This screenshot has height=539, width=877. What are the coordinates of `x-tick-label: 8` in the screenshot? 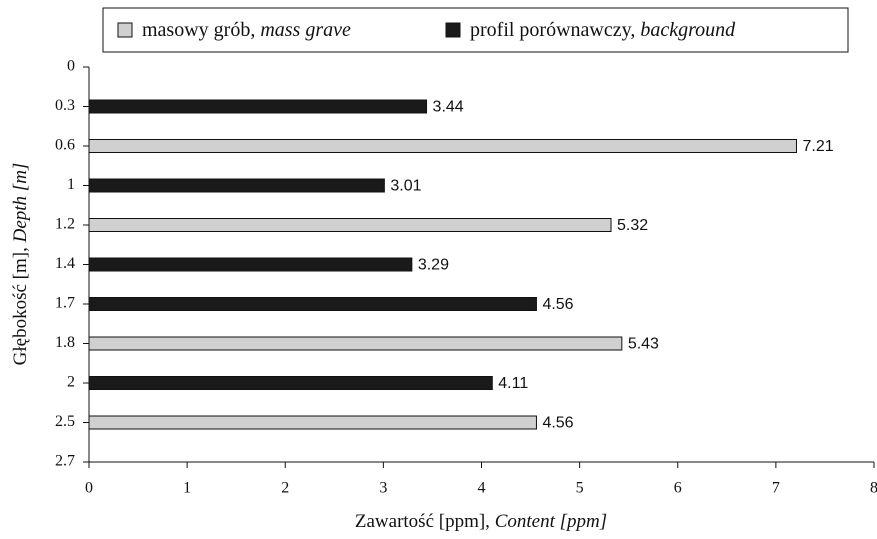 It's located at (873, 488).